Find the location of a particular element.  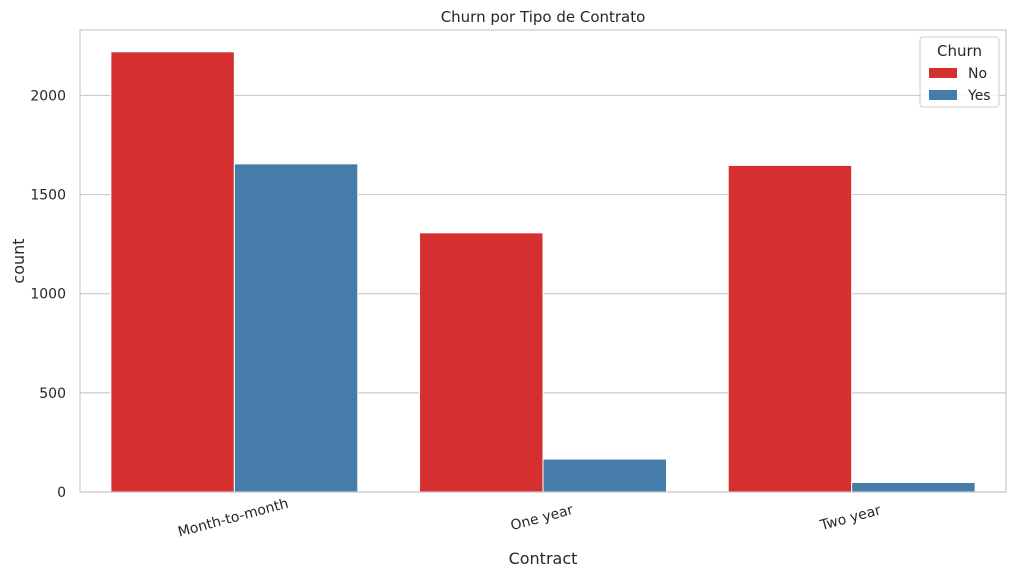

x-tick-label: Month-to-month is located at coordinates (233, 518).